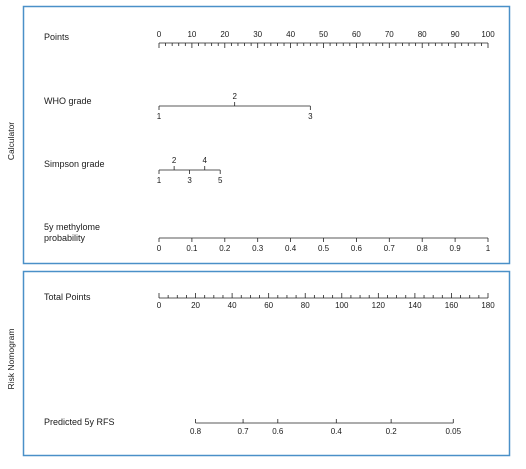  Describe the element at coordinates (415, 305) in the screenshot. I see `total-points-tick-label: 140` at that location.